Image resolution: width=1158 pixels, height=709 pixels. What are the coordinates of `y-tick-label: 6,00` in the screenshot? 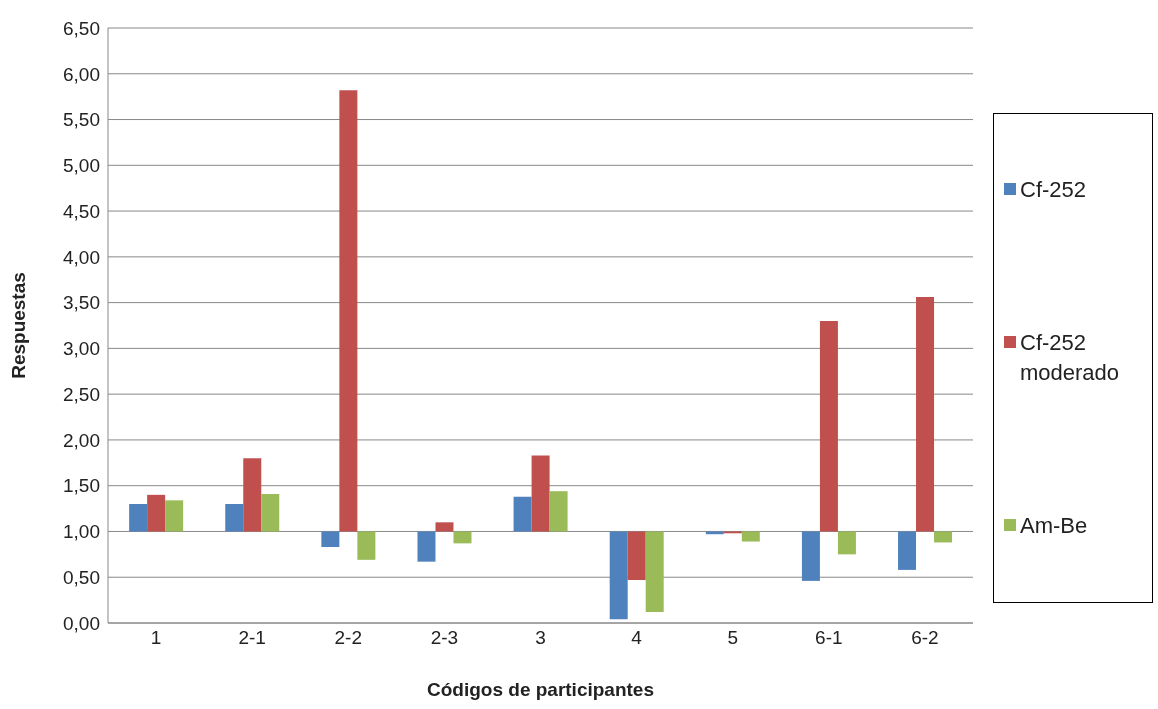 It's located at (81, 74).